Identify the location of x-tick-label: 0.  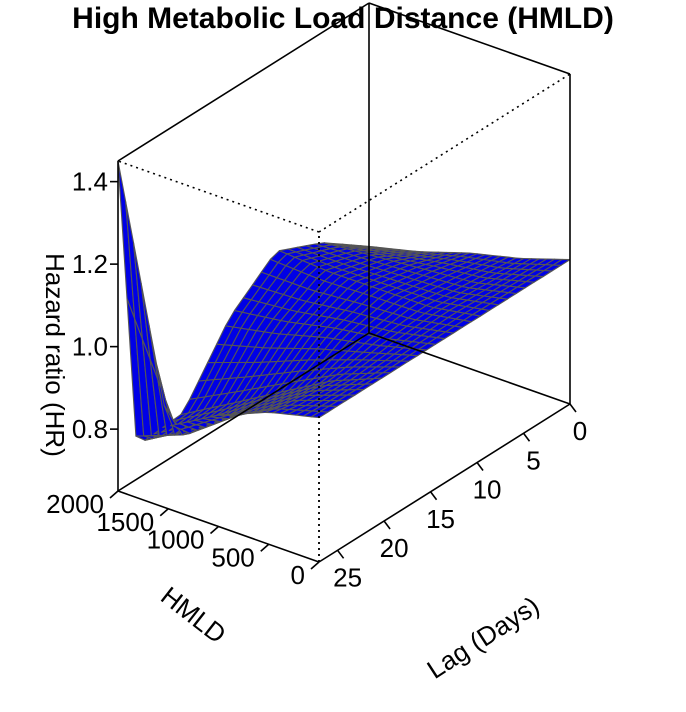
(298, 575).